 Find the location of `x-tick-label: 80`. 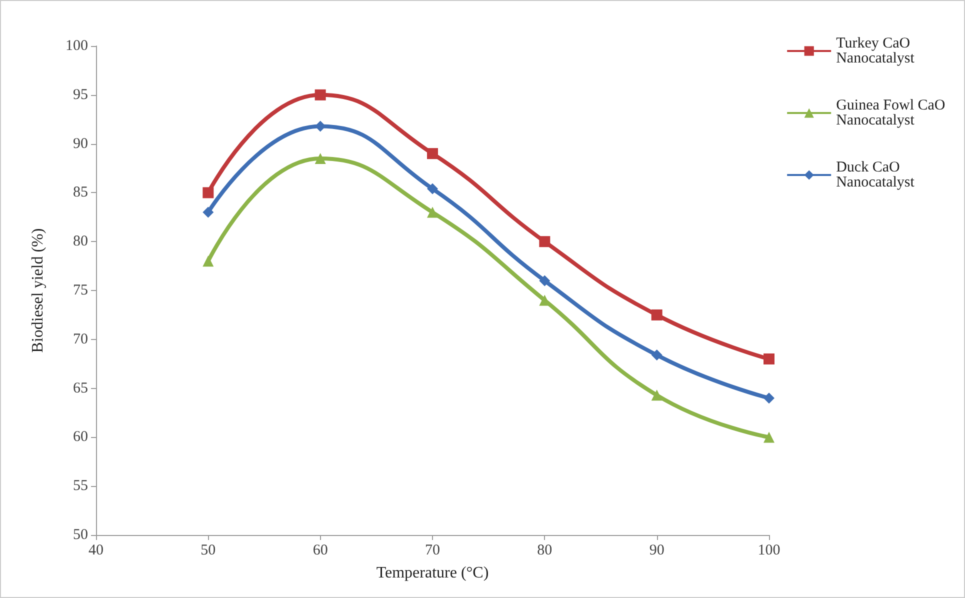

x-tick-label: 80 is located at coordinates (544, 550).